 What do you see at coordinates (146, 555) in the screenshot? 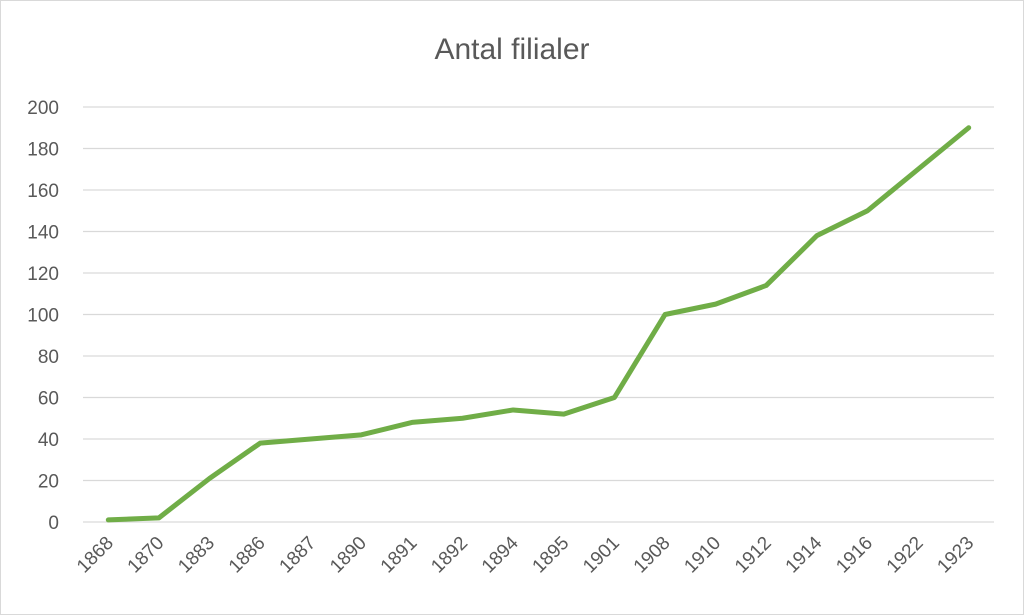
I see `x-tick-label: 1870` at bounding box center [146, 555].